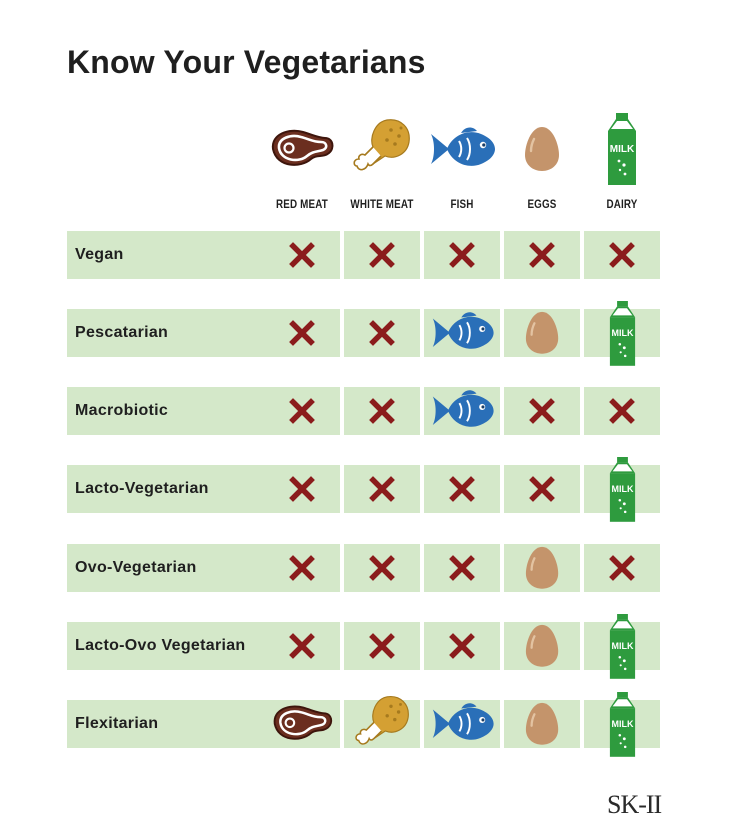 Image resolution: width=735 pixels, height=840 pixels. Describe the element at coordinates (634, 804) in the screenshot. I see `brand-logo: SK-II` at that location.